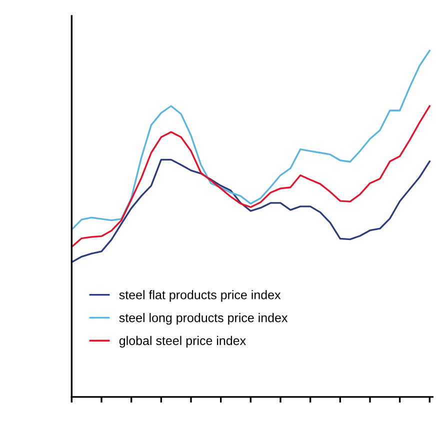 The width and height of the screenshot is (437, 443). What do you see at coordinates (203, 319) in the screenshot?
I see `legend-label: steel long products price index` at bounding box center [203, 319].